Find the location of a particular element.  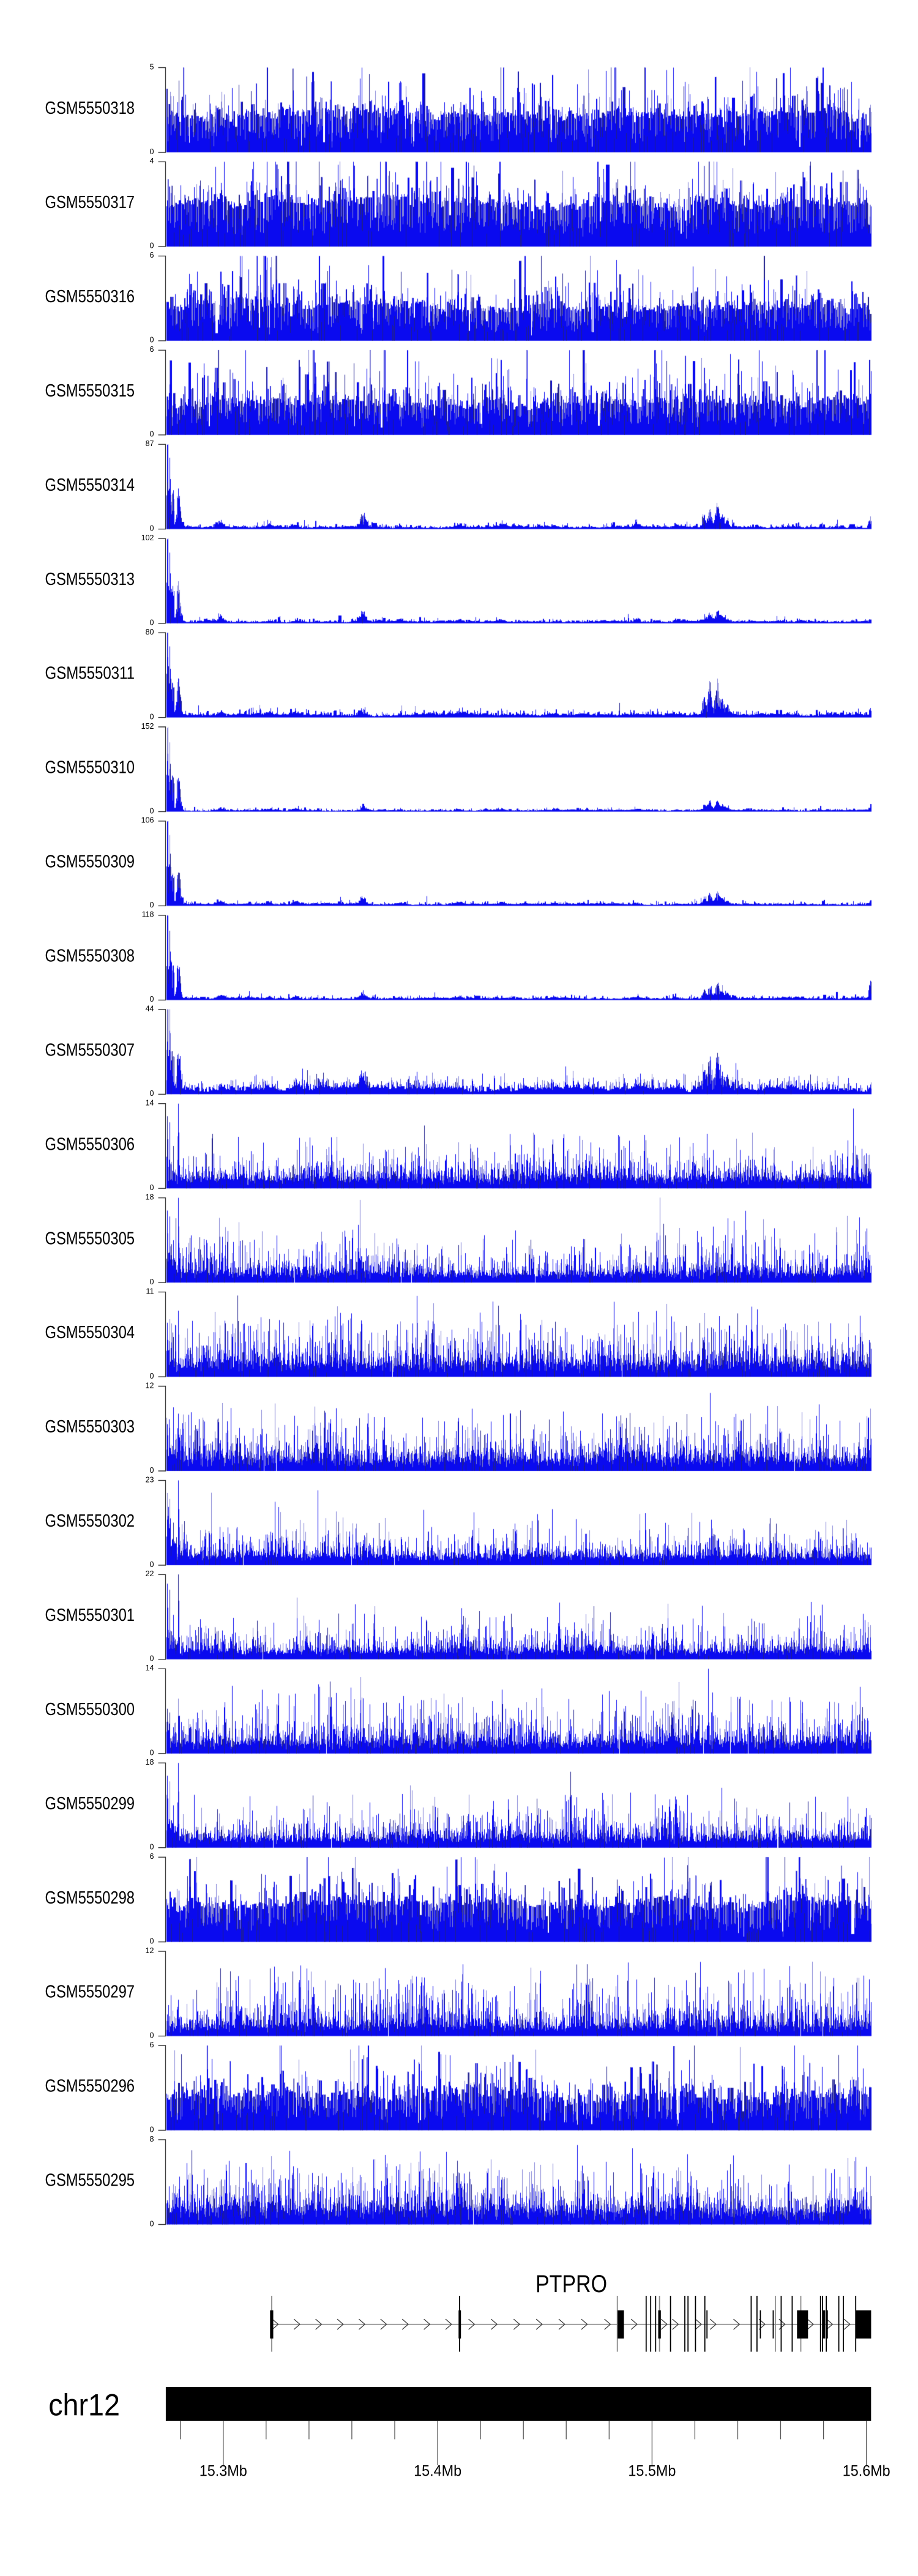

svg-text: GSM5550295 is located at coordinates (90, 2181).